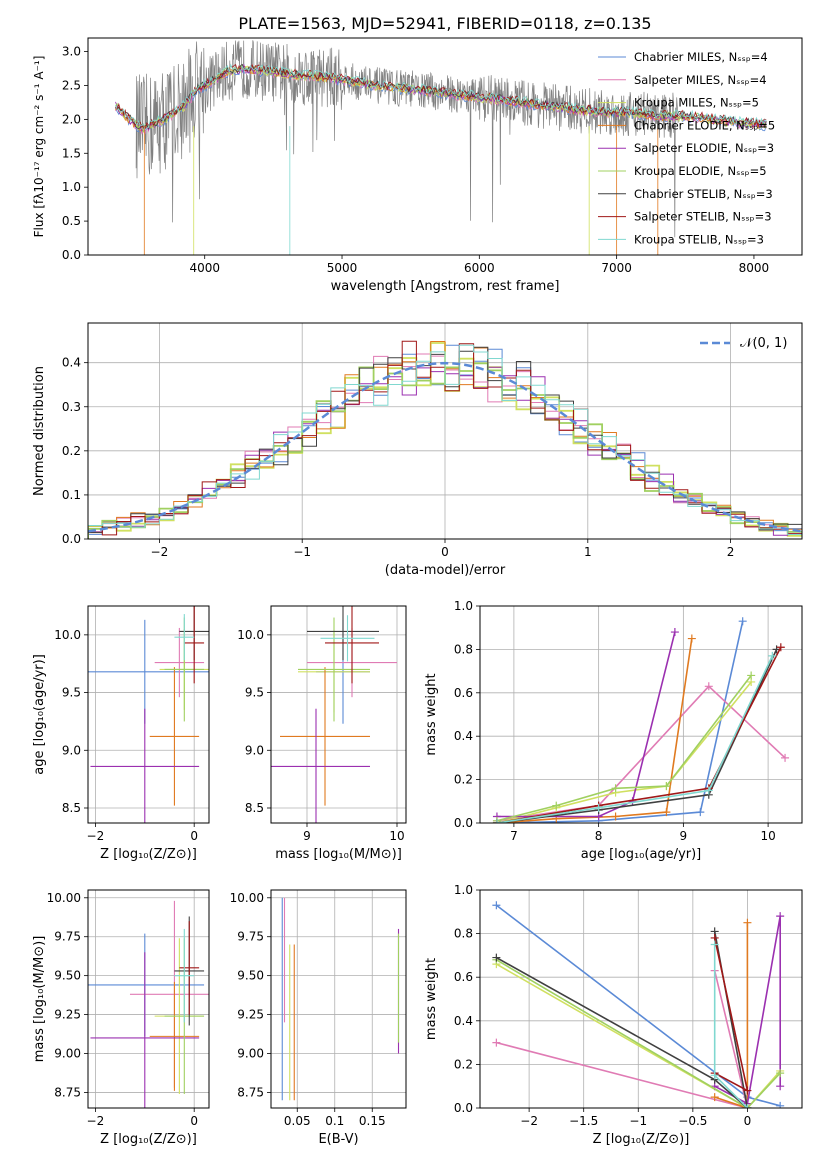 Image resolution: width=819 pixels, height=1170 pixels. Describe the element at coordinates (703, 194) in the screenshot. I see `legend-entry: Chabrier STELIB, Nₛₛₚ=3` at that location.